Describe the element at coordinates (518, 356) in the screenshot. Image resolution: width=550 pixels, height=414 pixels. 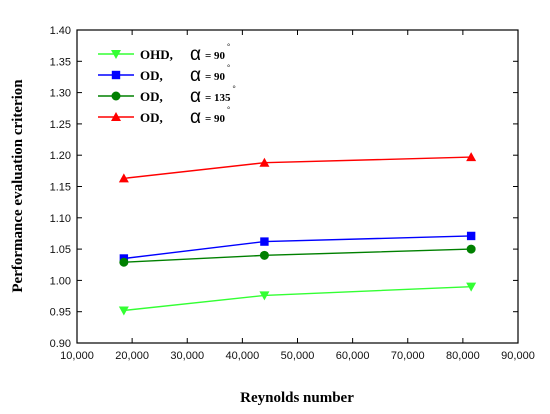
I see `x-tick-label: 90,000` at that location.